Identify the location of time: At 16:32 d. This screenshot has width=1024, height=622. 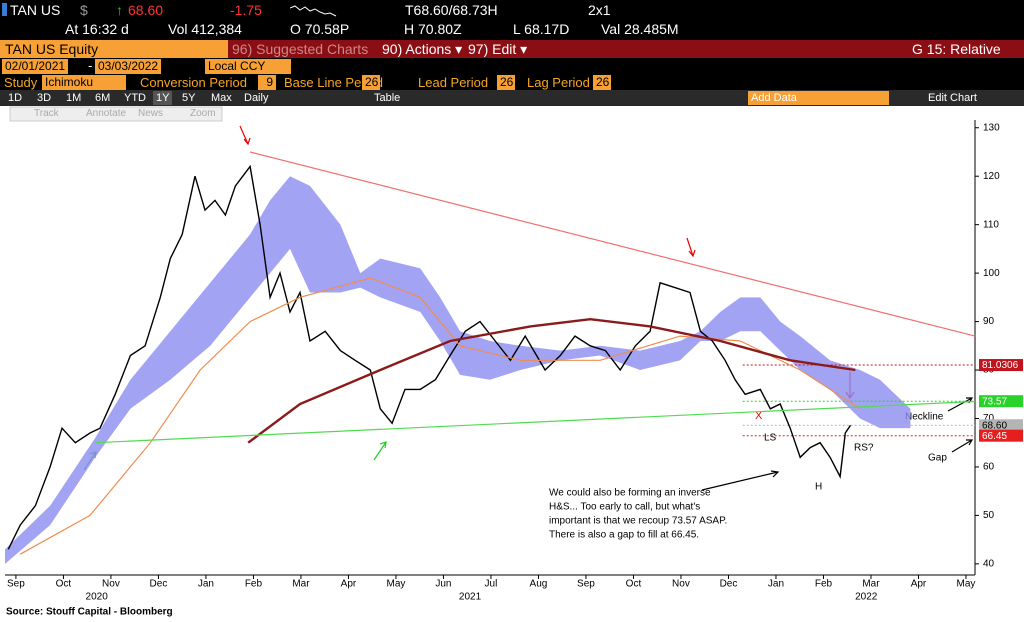
(97, 29).